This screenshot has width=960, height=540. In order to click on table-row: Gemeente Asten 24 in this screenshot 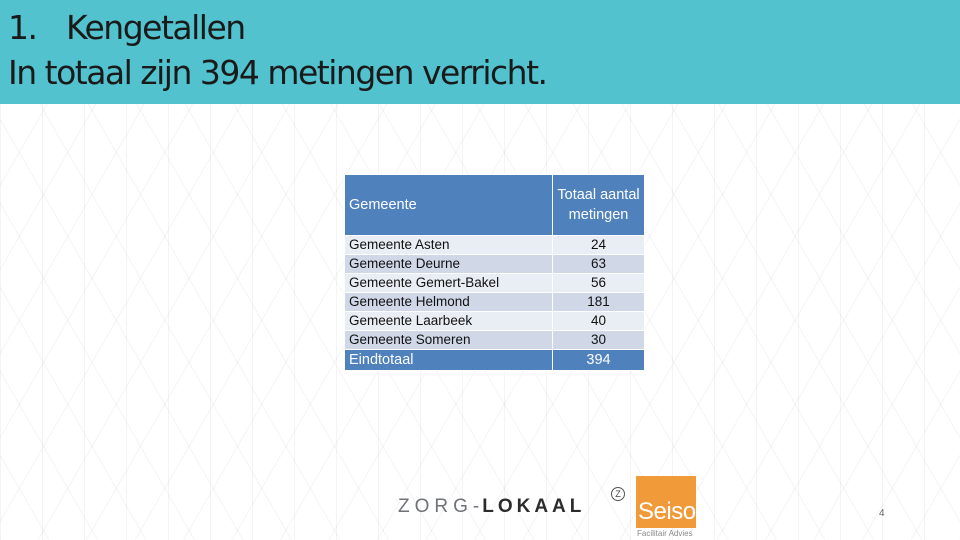, I will do `click(494, 245)`.